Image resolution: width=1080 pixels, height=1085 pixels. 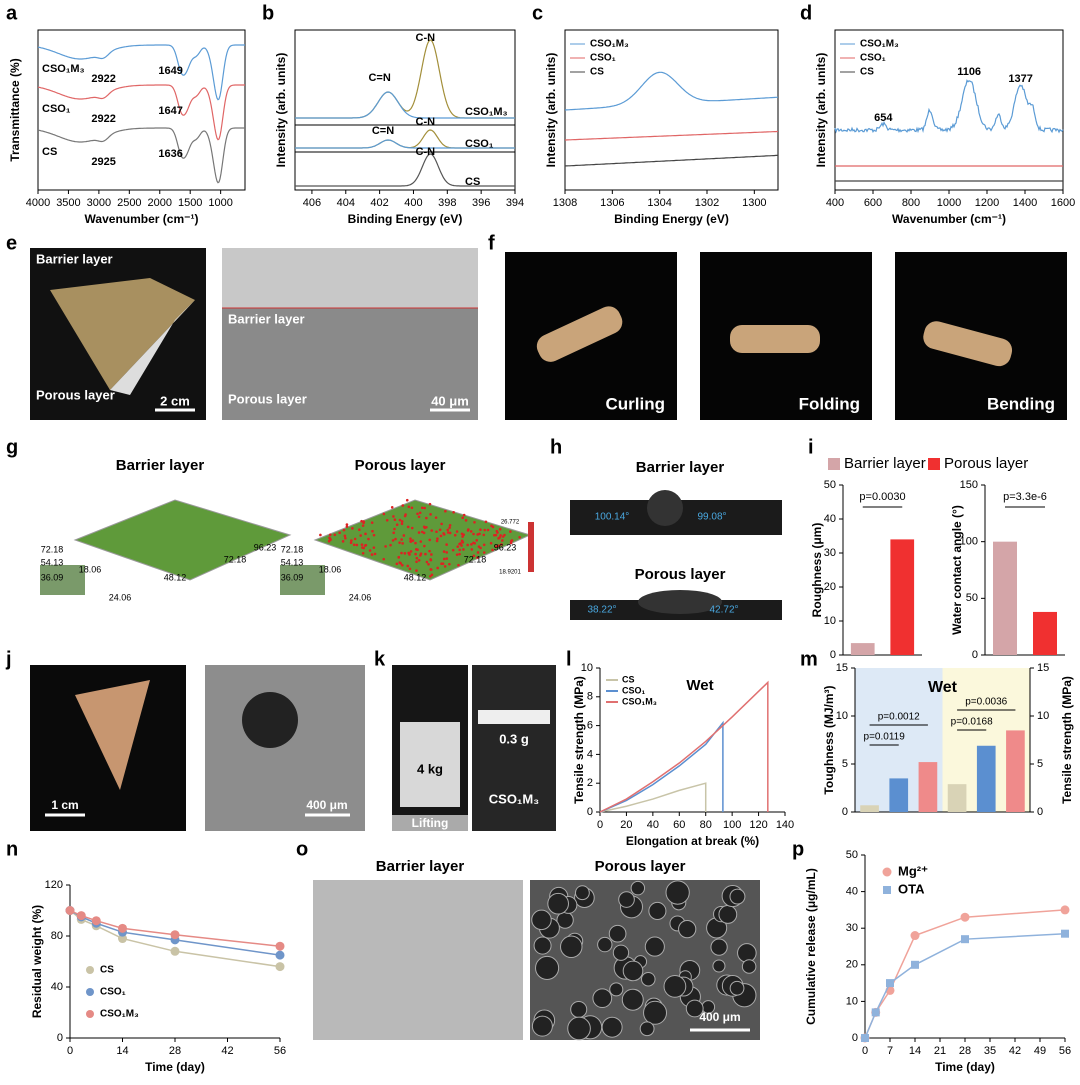 What do you see at coordinates (1040, 1051) in the screenshot?
I see `x-tick-label: 49` at bounding box center [1040, 1051].